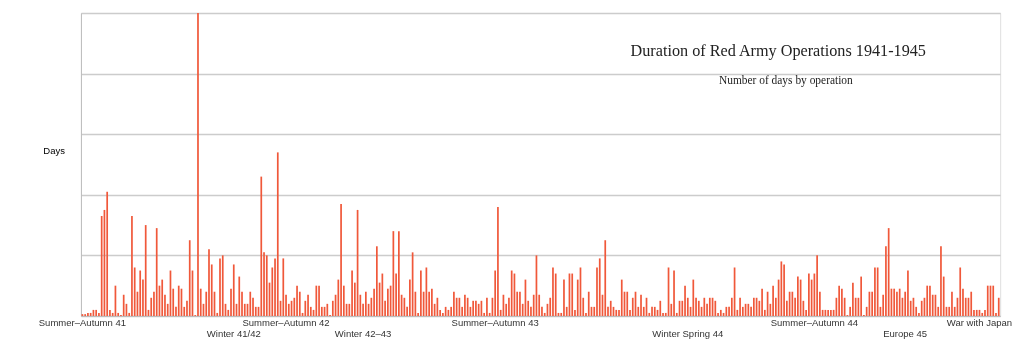 The width and height of the screenshot is (1024, 347). I want to click on x-tick-label: Winter 41/42, so click(233, 334).